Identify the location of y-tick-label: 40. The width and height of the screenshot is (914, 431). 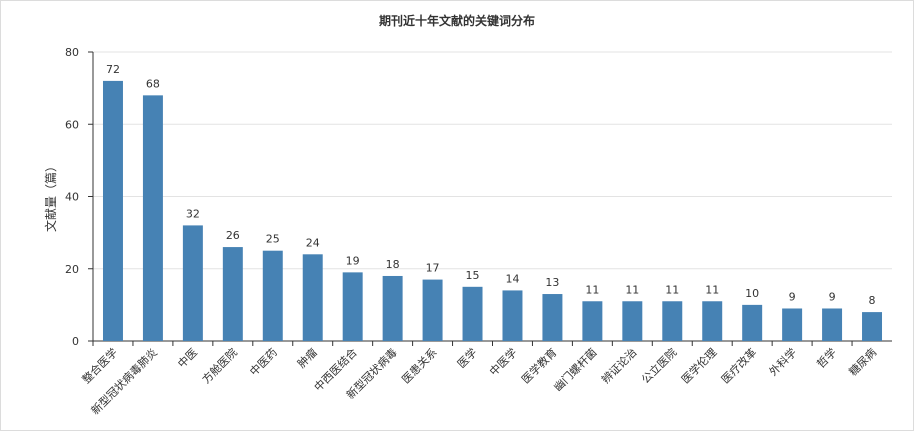
(72, 197).